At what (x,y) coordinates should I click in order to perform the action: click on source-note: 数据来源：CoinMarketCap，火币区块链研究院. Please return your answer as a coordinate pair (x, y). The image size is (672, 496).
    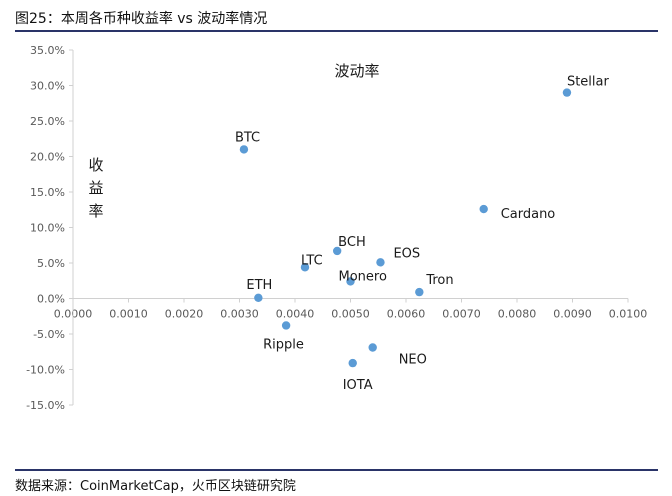
    Looking at the image, I should click on (155, 486).